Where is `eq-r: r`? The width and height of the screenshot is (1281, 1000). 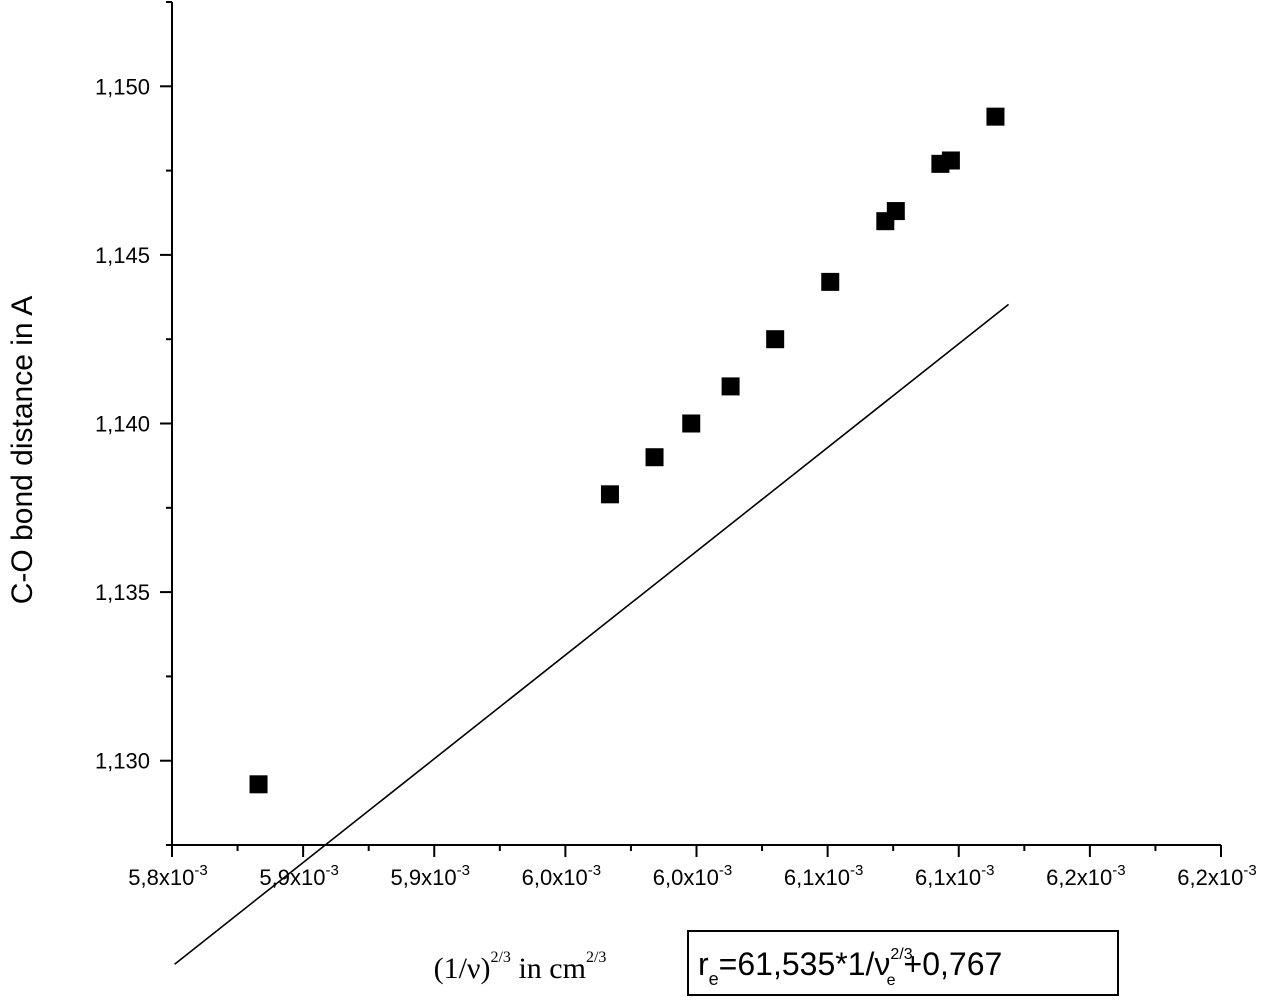 eq-r: r is located at coordinates (703, 964).